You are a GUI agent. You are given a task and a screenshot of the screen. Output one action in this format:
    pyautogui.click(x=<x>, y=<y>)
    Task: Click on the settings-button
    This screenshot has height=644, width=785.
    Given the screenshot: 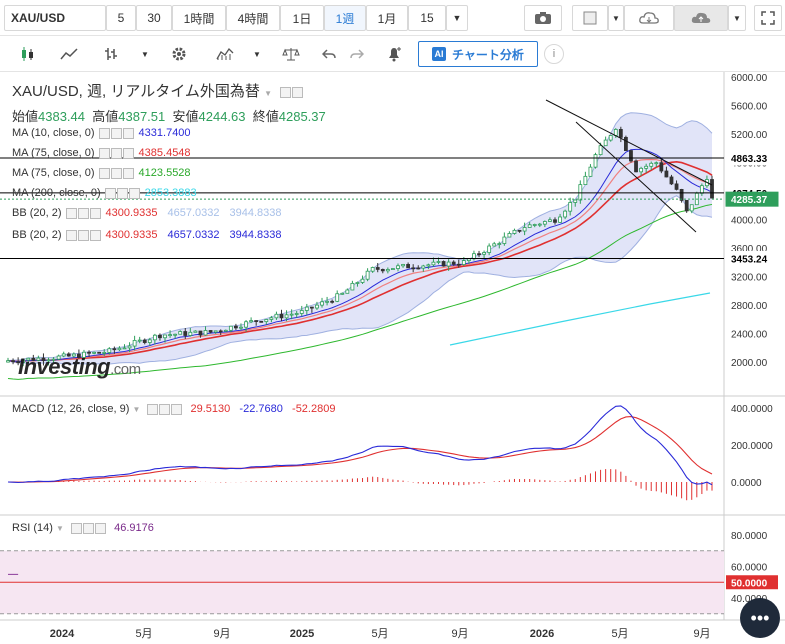 What is the action you would take?
    pyautogui.click(x=179, y=54)
    